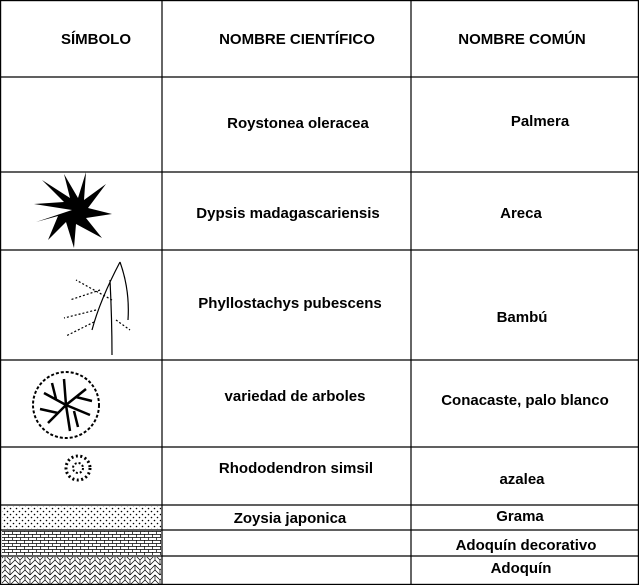 This screenshot has width=639, height=585. Describe the element at coordinates (297, 39) in the screenshot. I see `header-scientific: NOMBRE CIENTÍFICO` at that location.